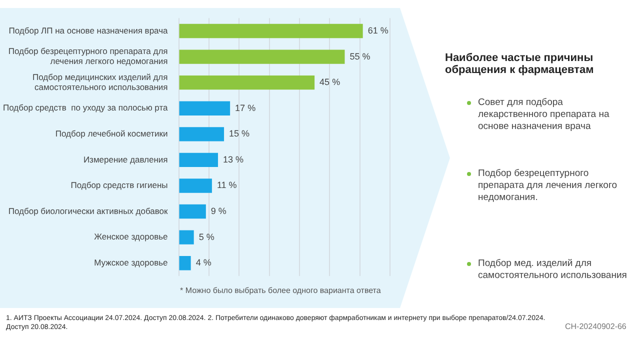  What do you see at coordinates (360, 56) in the screenshot?
I see `data-label: 55 %` at bounding box center [360, 56].